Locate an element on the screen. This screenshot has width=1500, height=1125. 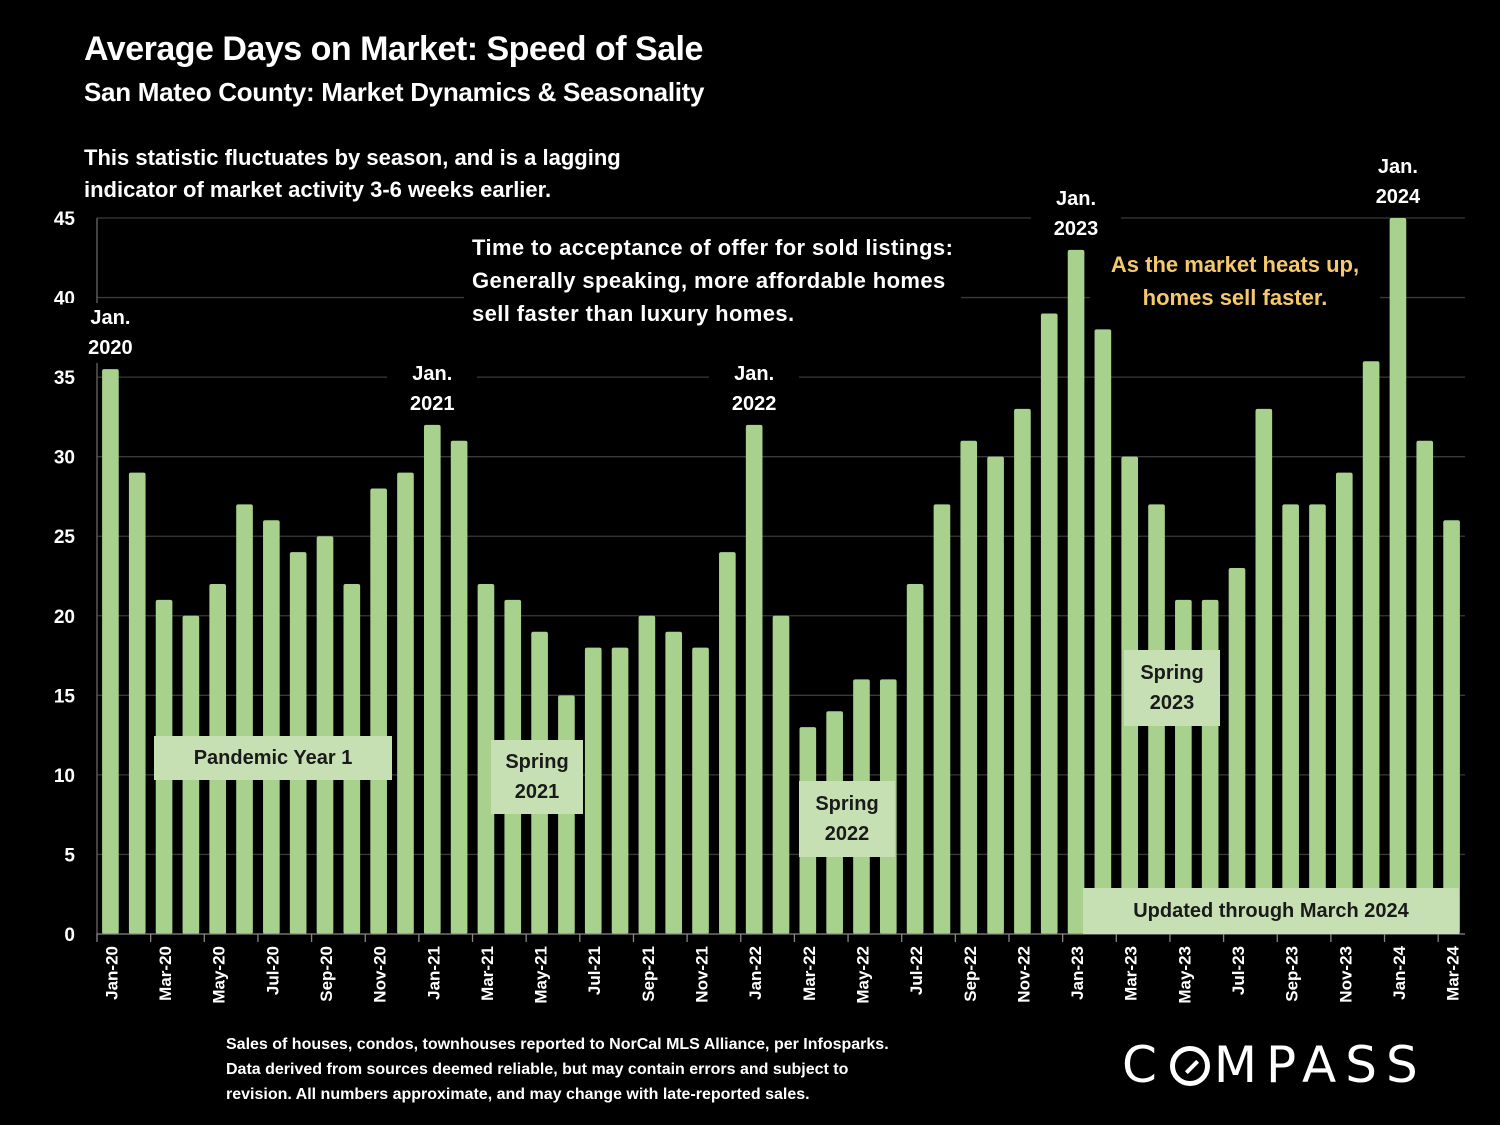
period-label-line2: 2023 is located at coordinates (1172, 703).